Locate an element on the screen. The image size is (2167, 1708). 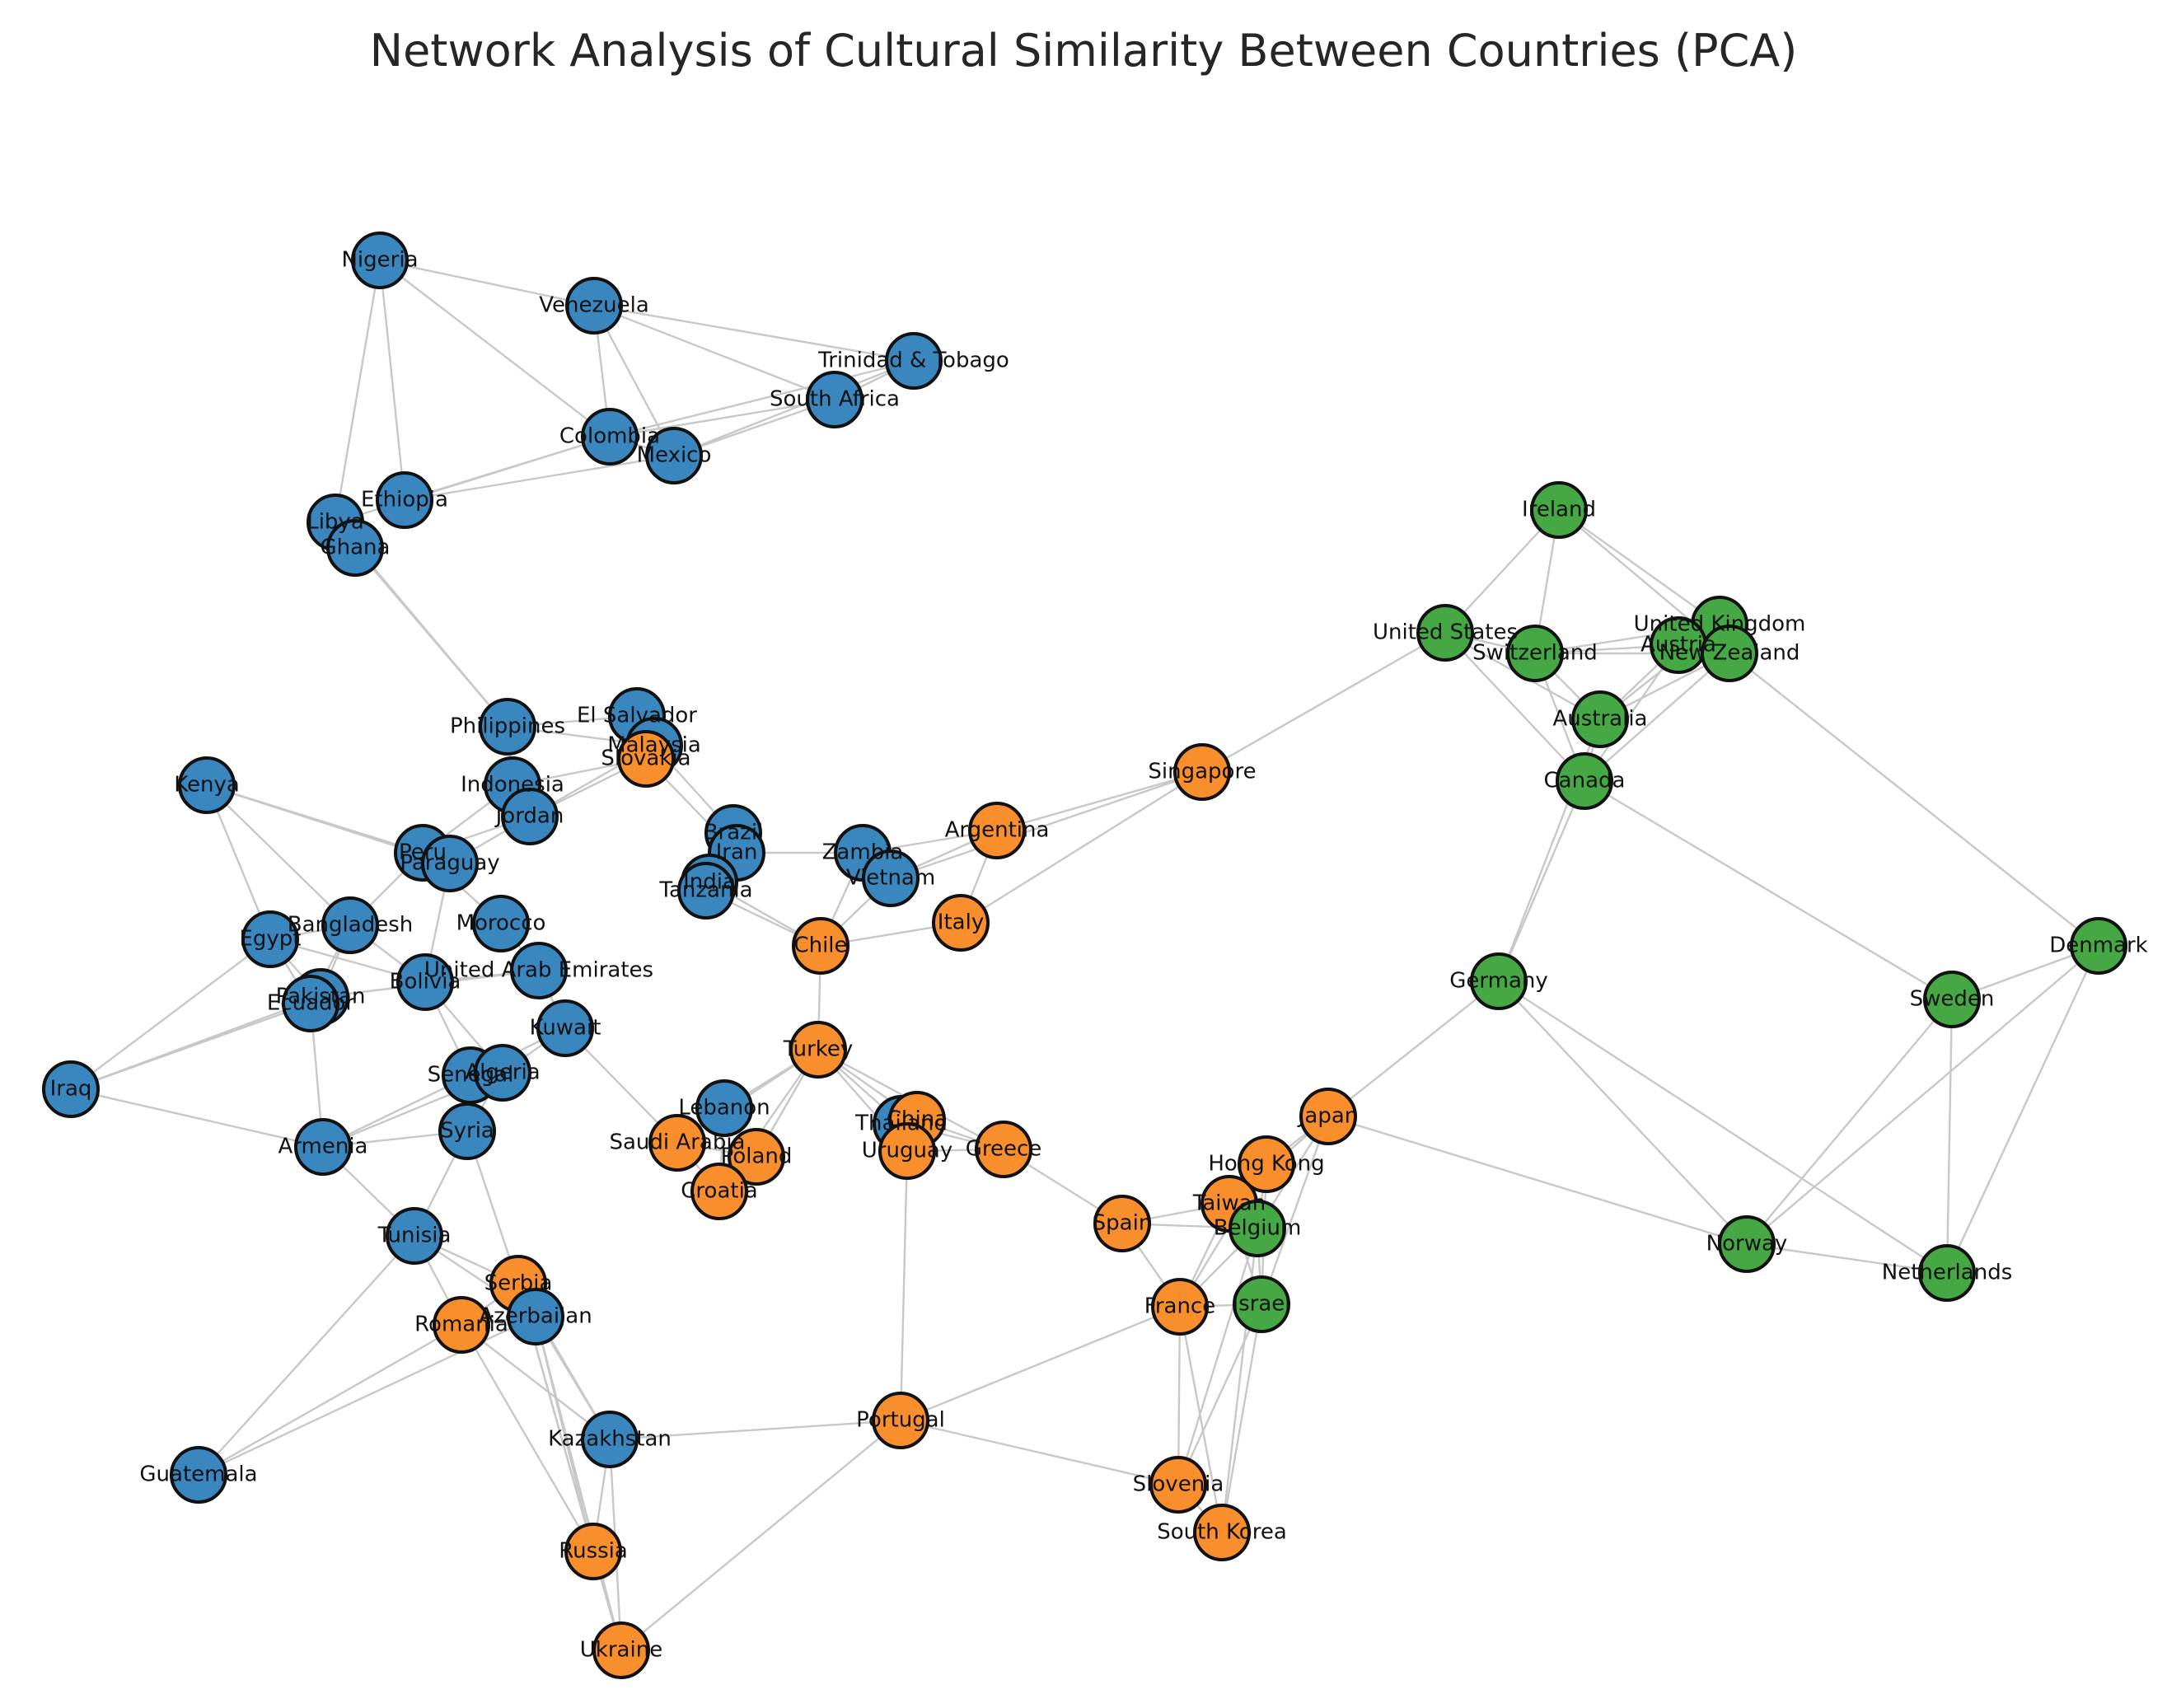
node-label-nigeria: Nigeria is located at coordinates (380, 260).